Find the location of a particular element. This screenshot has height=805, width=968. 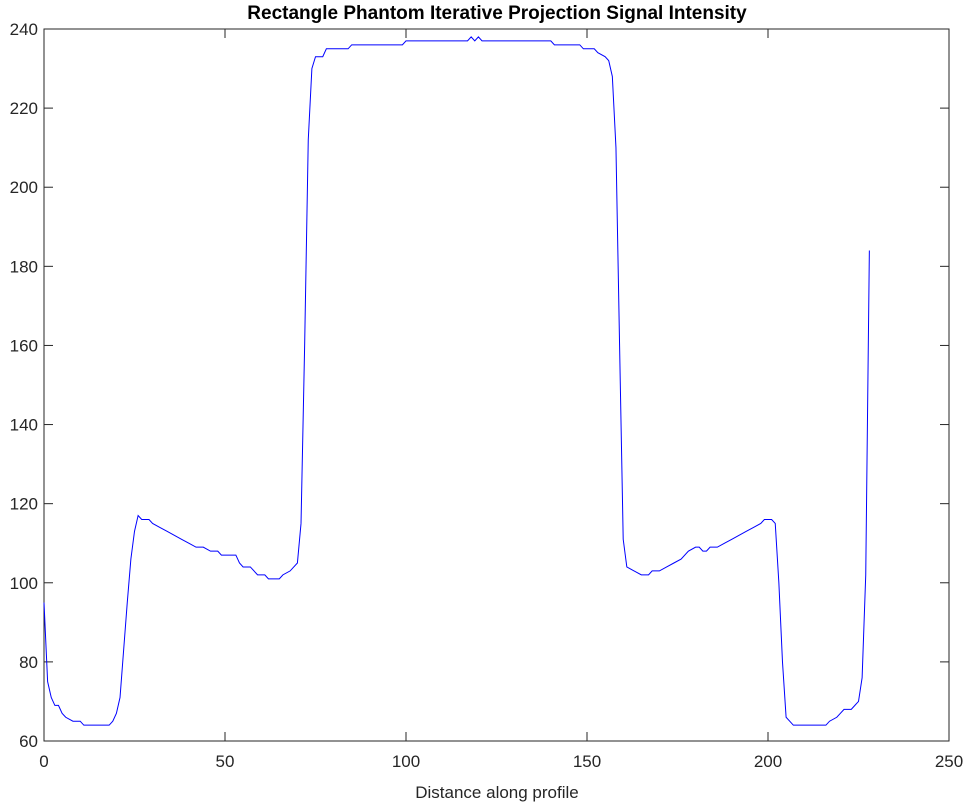

x-tick-label: 200 is located at coordinates (768, 761).